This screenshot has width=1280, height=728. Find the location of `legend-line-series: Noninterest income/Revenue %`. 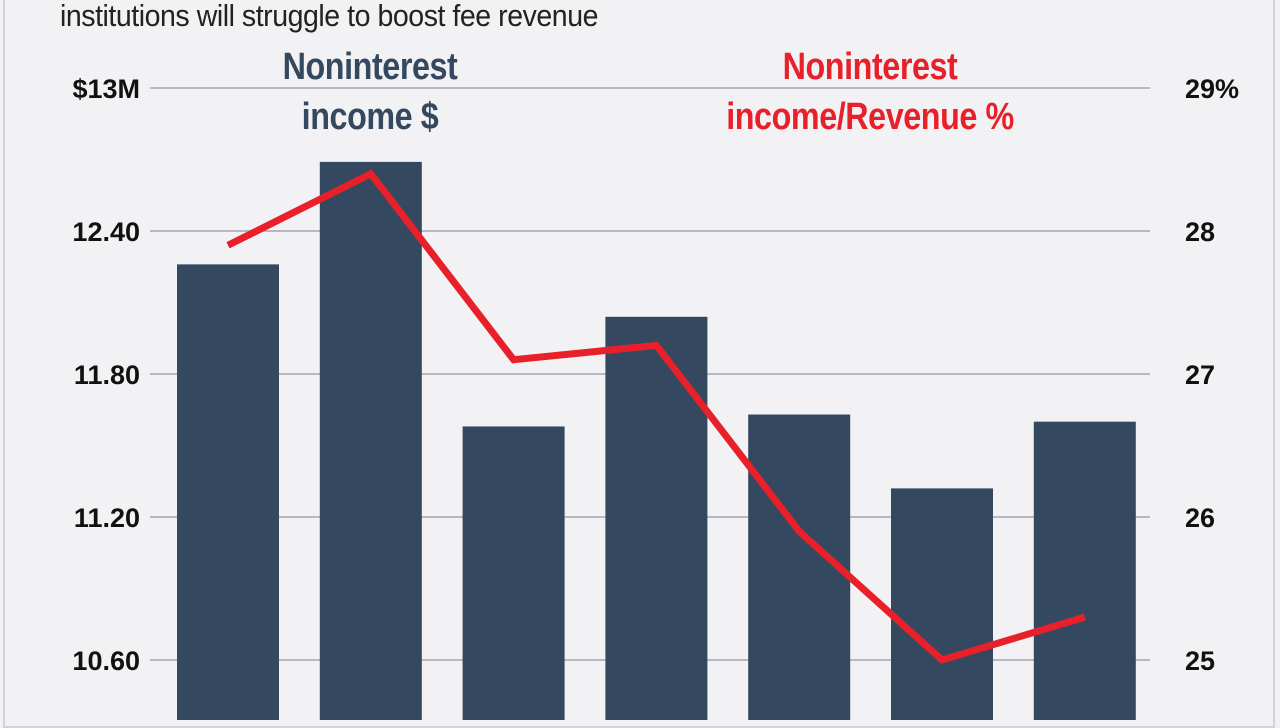

legend-line-series: Noninterest income/Revenue % is located at coordinates (870, 92).